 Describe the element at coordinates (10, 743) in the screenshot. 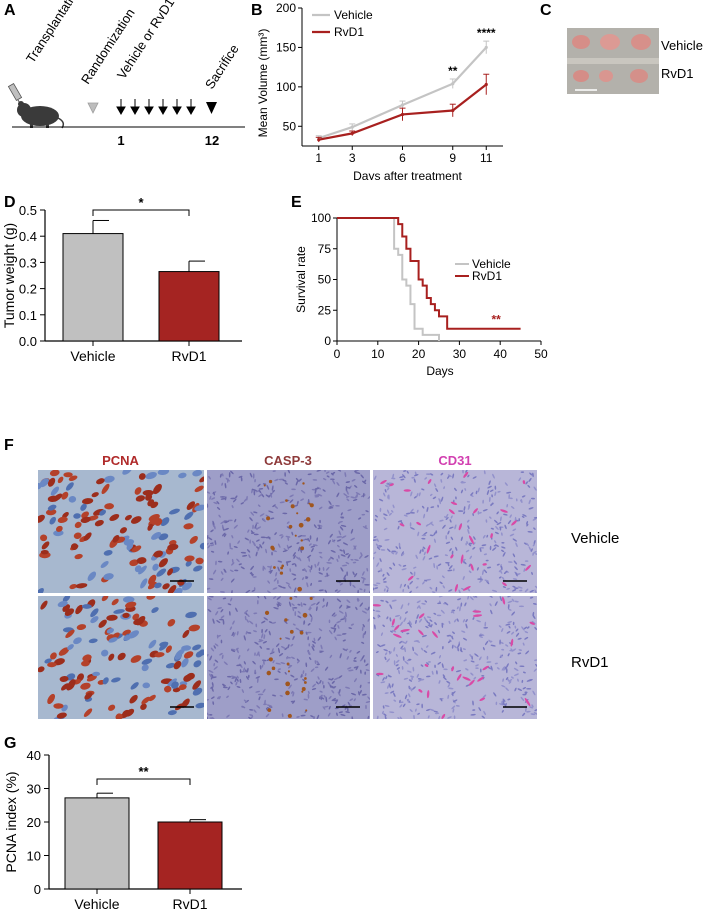

I see `panel-label-g: G` at that location.